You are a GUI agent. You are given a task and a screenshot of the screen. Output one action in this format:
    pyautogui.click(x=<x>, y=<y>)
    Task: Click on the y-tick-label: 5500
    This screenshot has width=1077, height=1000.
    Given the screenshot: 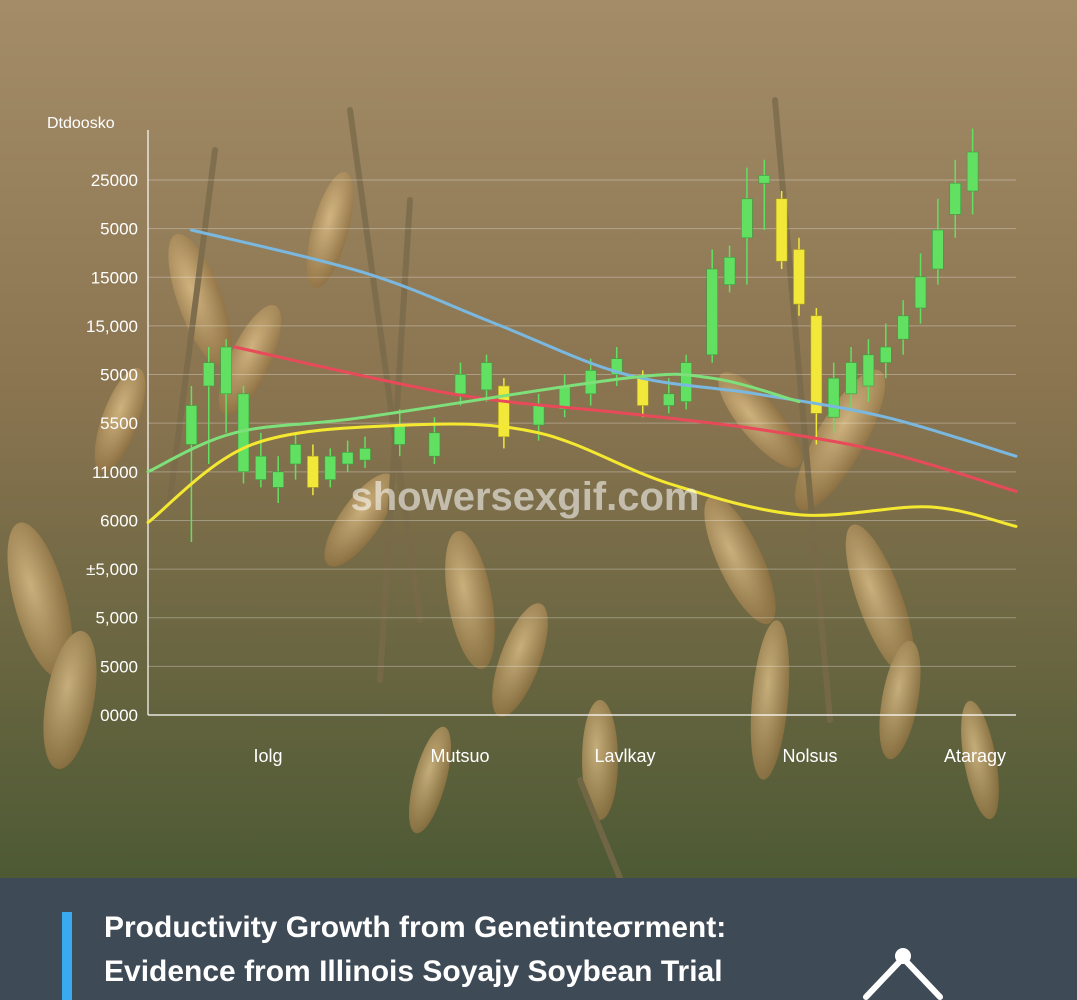 What is the action you would take?
    pyautogui.click(x=119, y=423)
    